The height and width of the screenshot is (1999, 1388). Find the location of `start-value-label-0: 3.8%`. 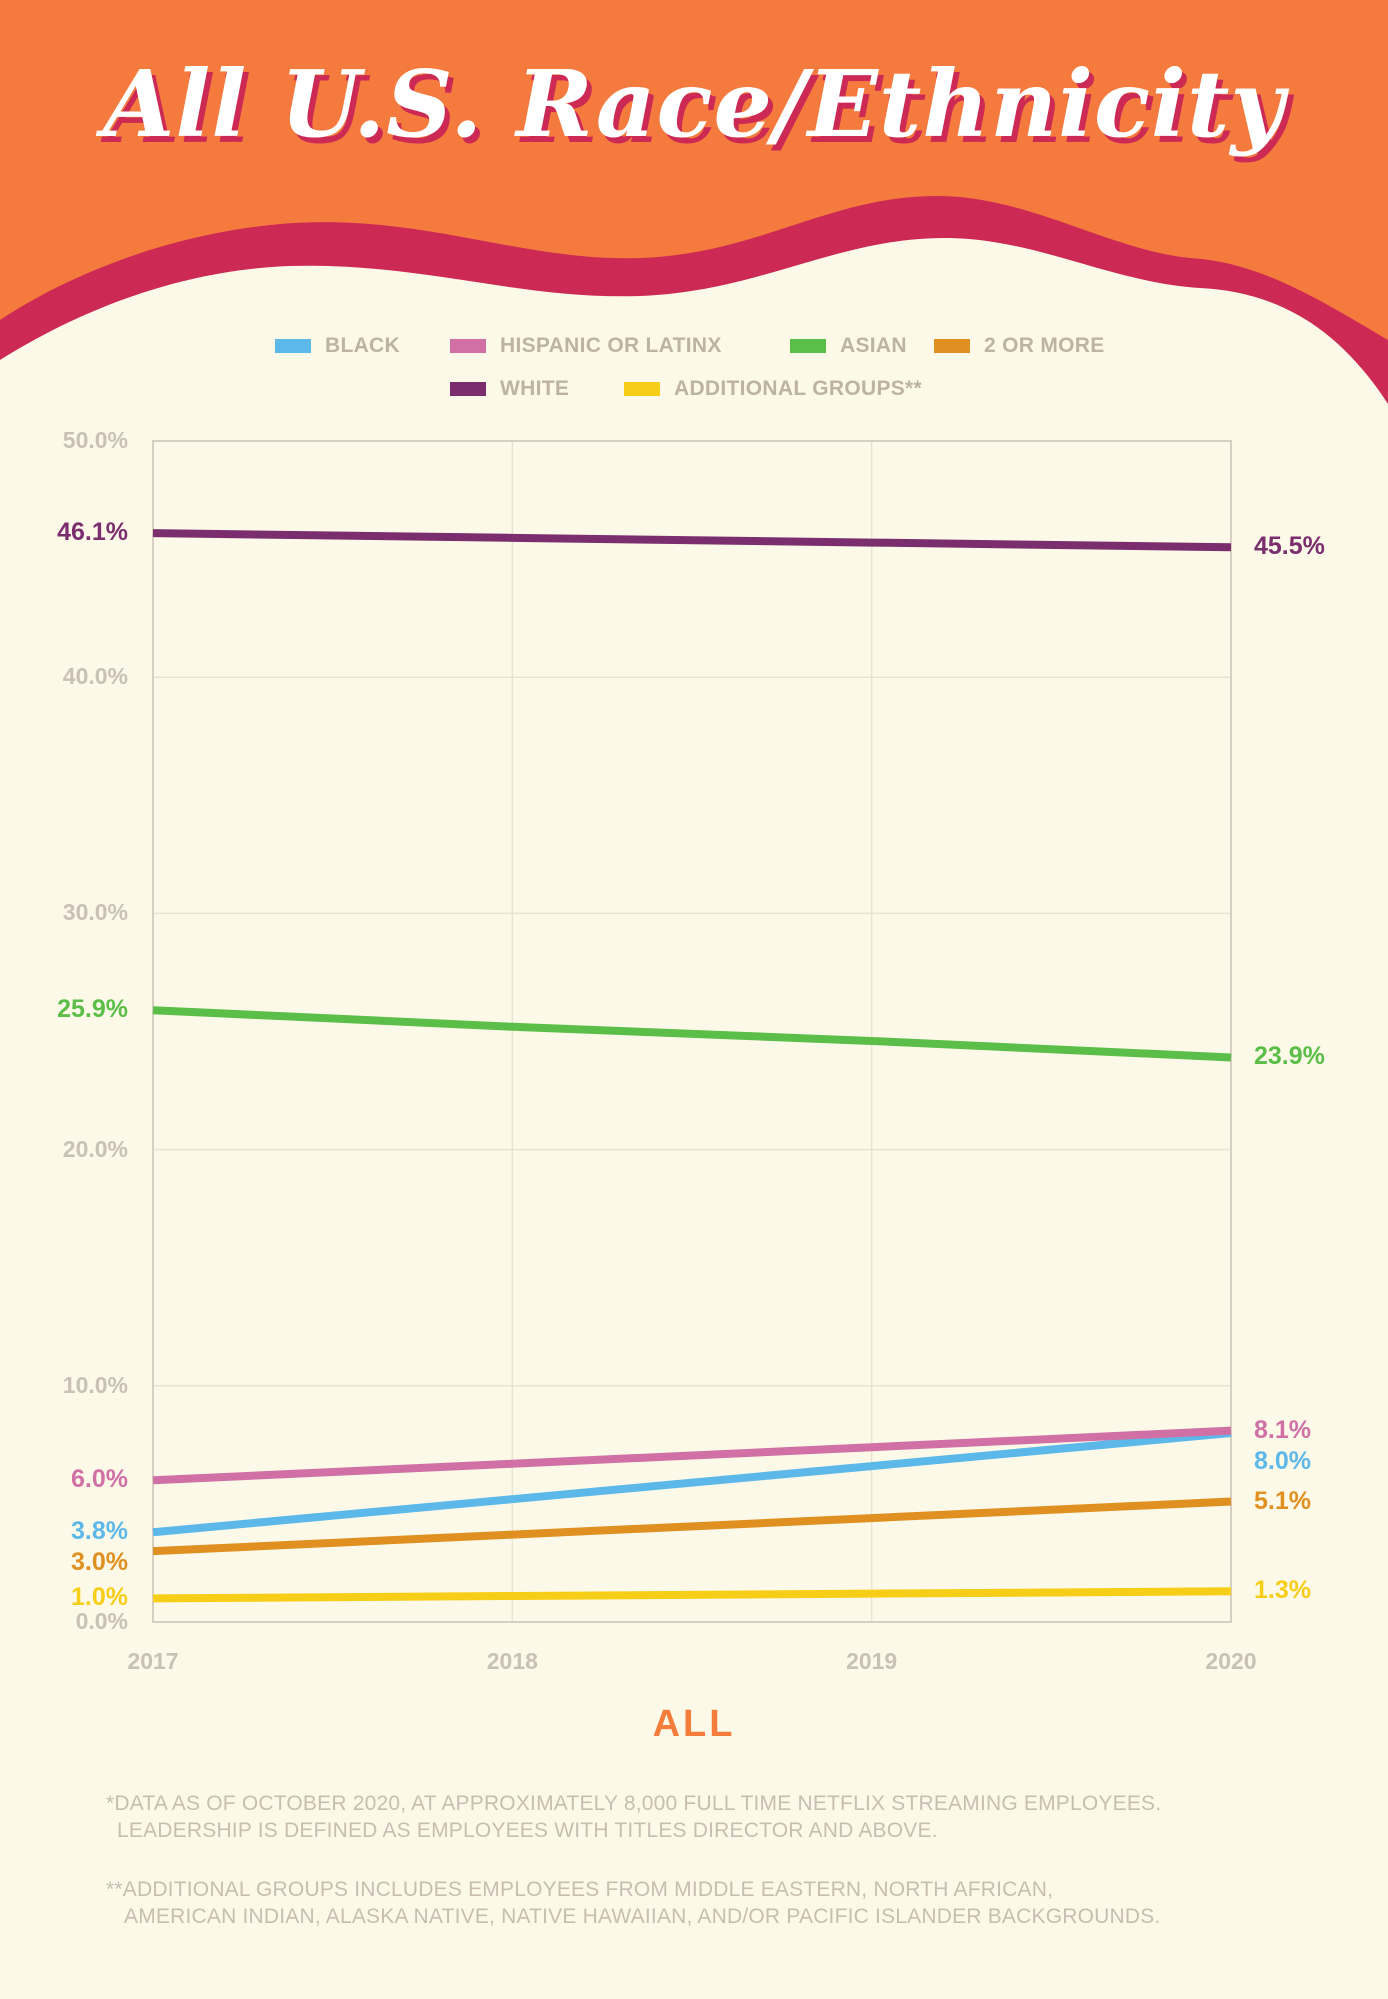

start-value-label-0: 3.8% is located at coordinates (99, 1531).